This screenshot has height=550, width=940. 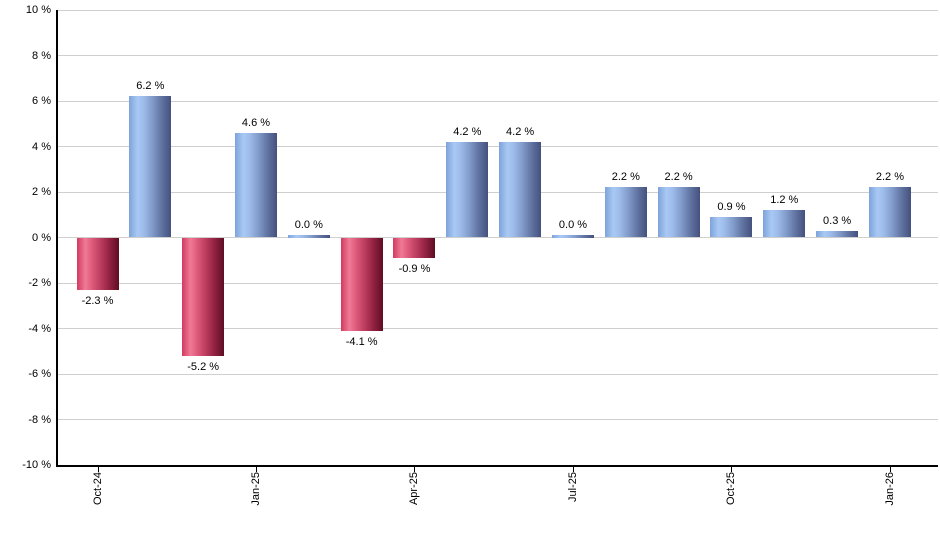 I want to click on x-axis-tick-label: Oct-25, so click(x=731, y=489).